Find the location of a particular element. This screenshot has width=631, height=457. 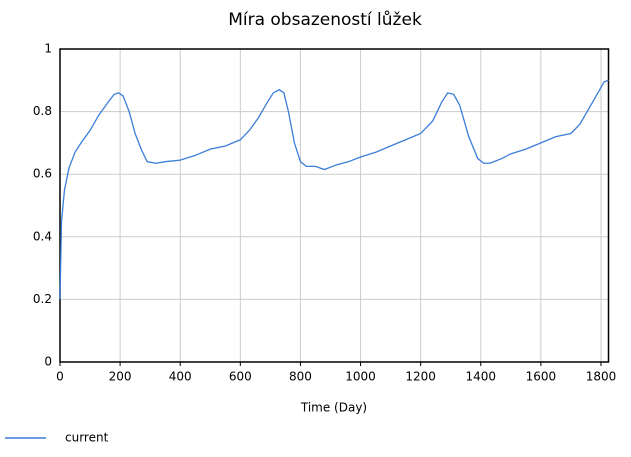

x-tick-label: 600 is located at coordinates (240, 377).